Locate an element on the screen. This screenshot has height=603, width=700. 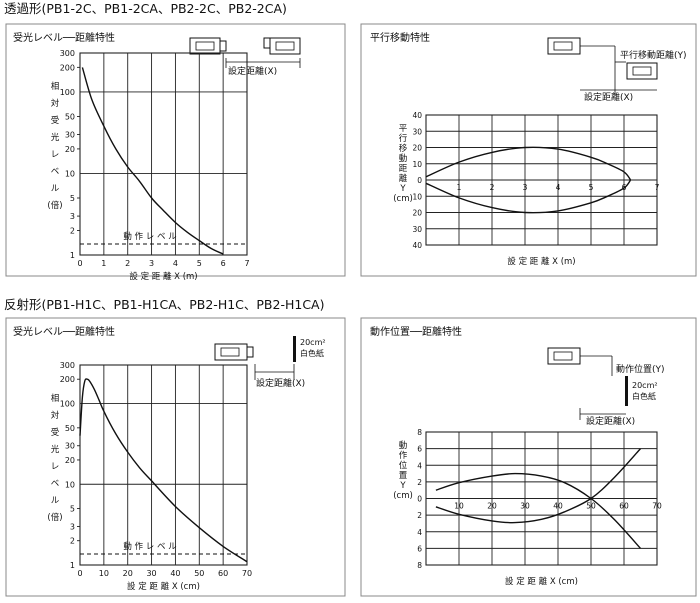
diagram-label-shift: 平行移動距離(Y) is located at coordinates (653, 55).